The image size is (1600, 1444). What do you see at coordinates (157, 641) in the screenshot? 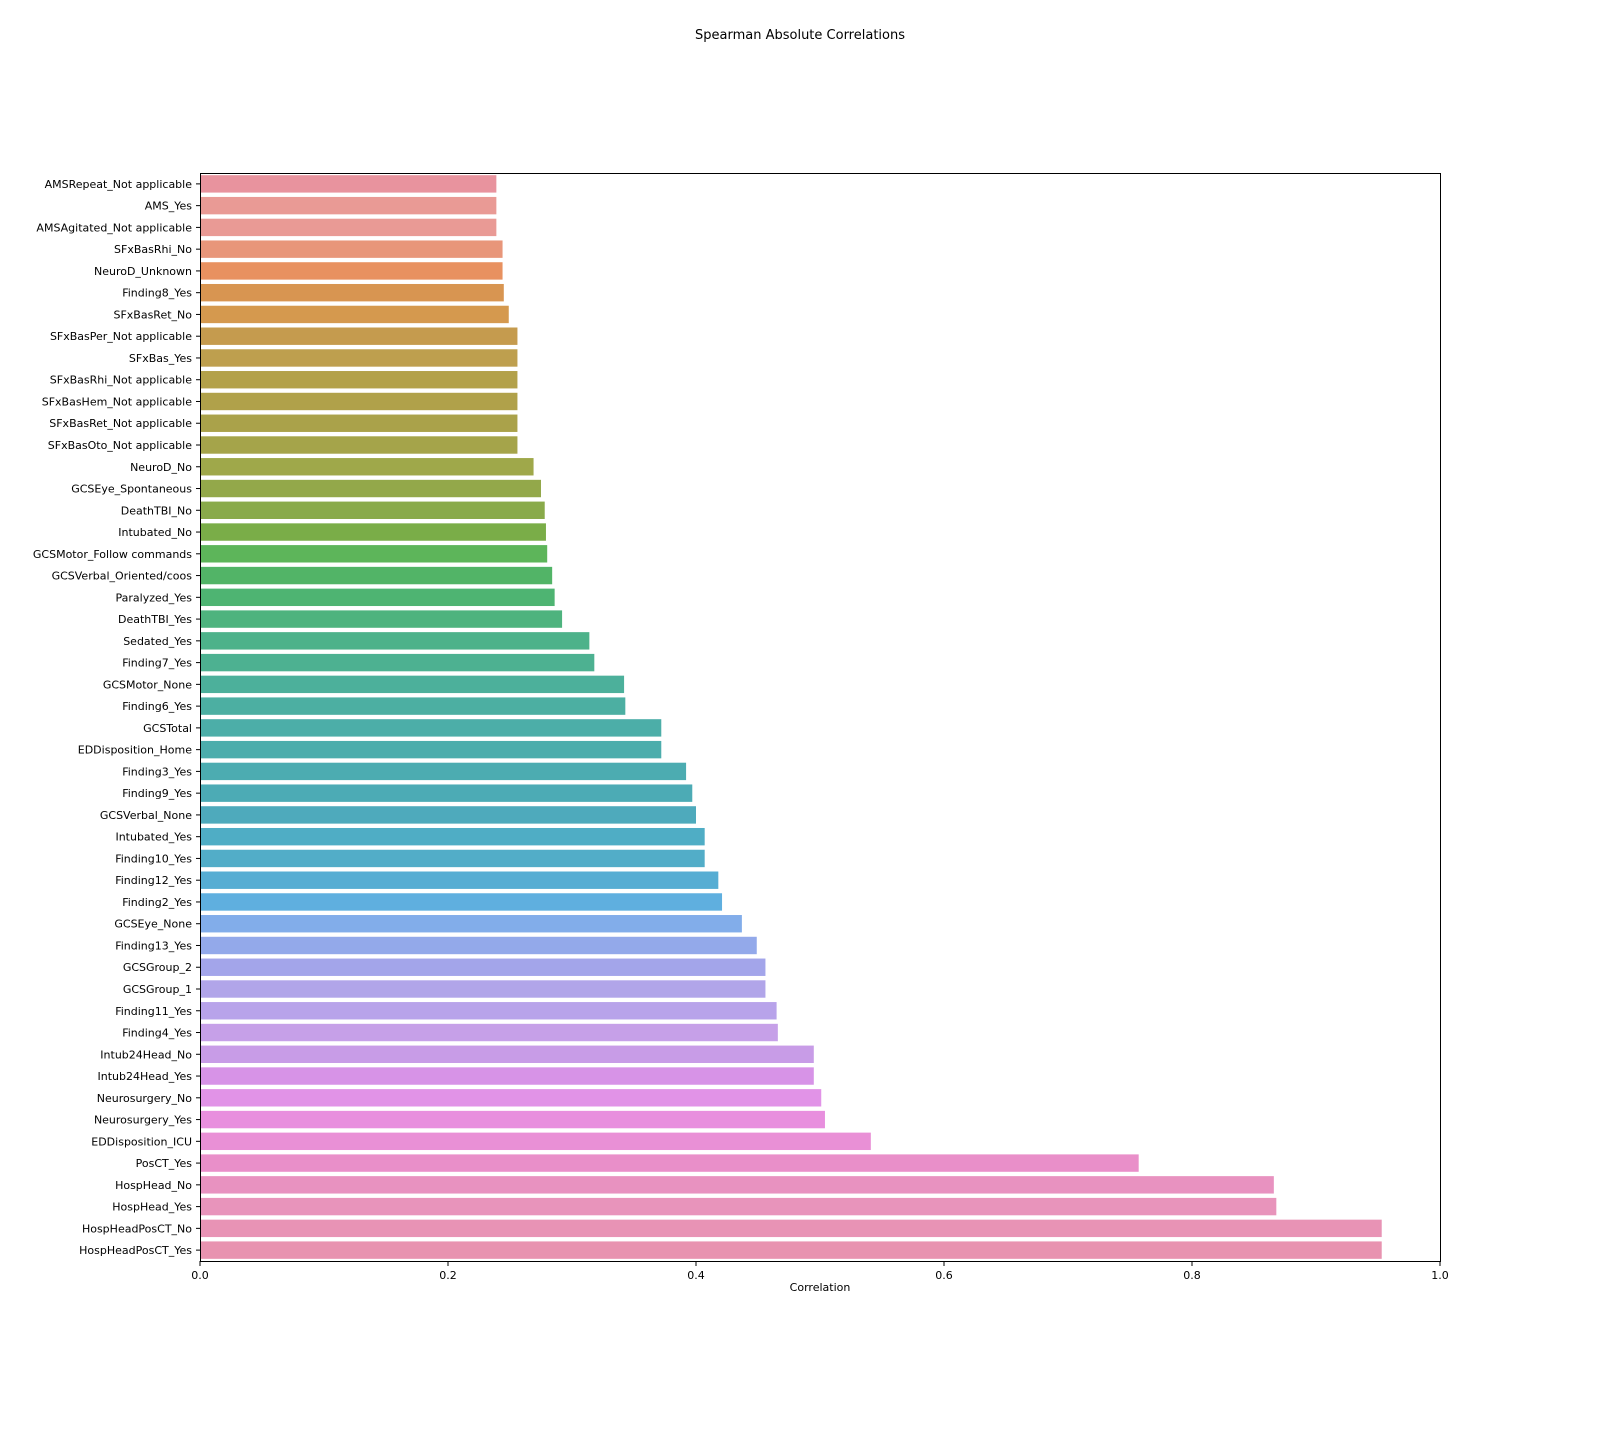
I see `y-tick-label: Sedated_Yes` at bounding box center [157, 641].